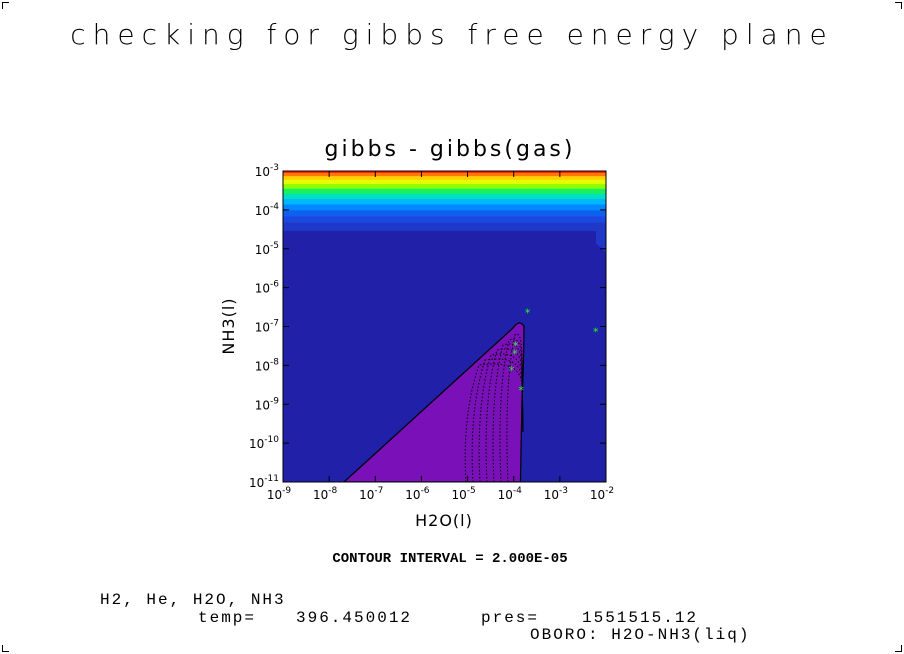 The width and height of the screenshot is (904, 654). What do you see at coordinates (267, 365) in the screenshot?
I see `y-tick-label: 10⁻⁸` at bounding box center [267, 365].